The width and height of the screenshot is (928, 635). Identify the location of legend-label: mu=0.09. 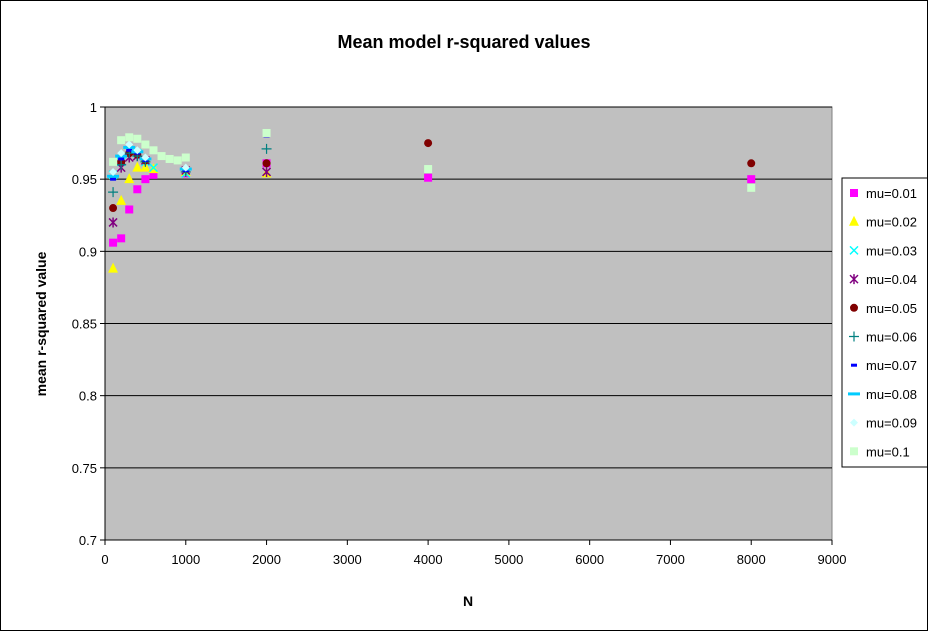
(891, 423).